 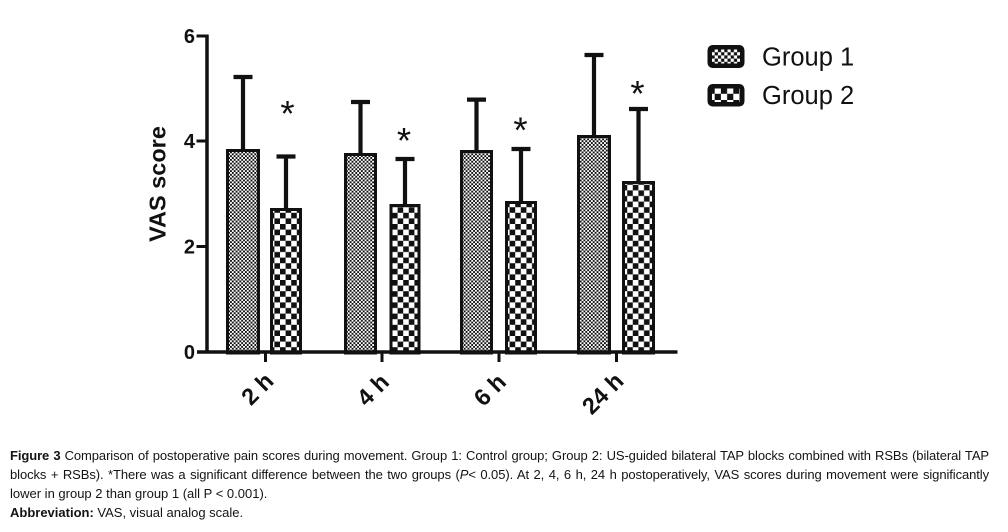 What do you see at coordinates (189, 353) in the screenshot?
I see `svg-text: 0` at bounding box center [189, 353].